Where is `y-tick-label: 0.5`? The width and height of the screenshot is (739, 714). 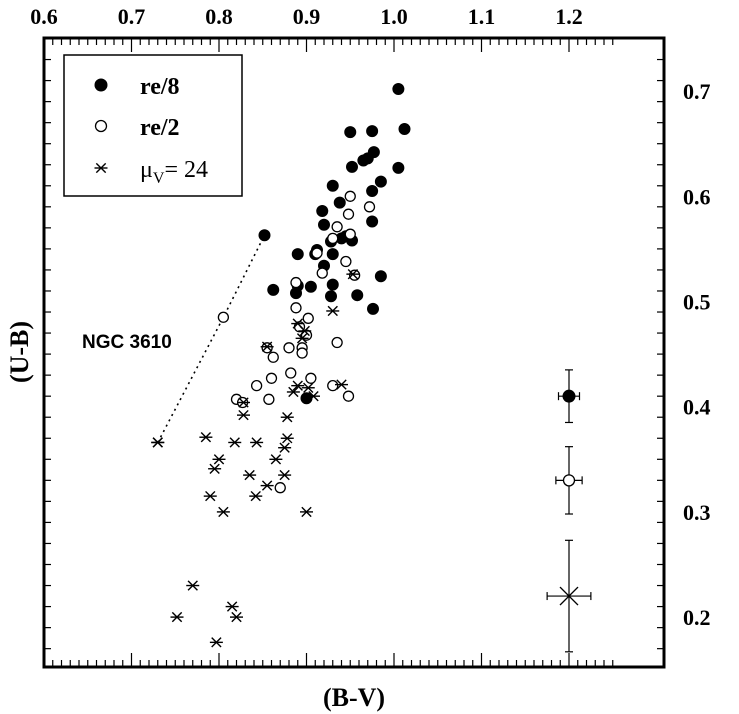
y-tick-label: 0.5 is located at coordinates (697, 302).